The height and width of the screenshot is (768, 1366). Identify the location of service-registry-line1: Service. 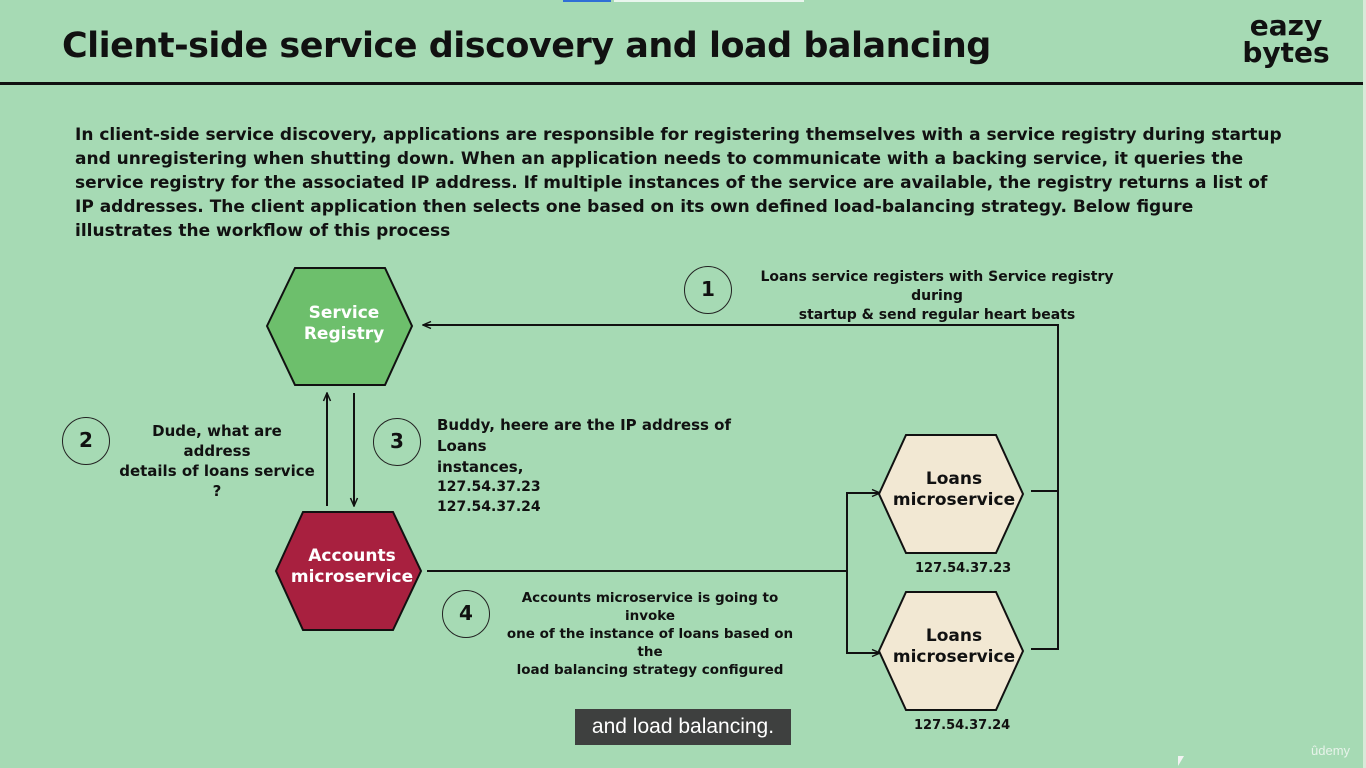
(344, 313).